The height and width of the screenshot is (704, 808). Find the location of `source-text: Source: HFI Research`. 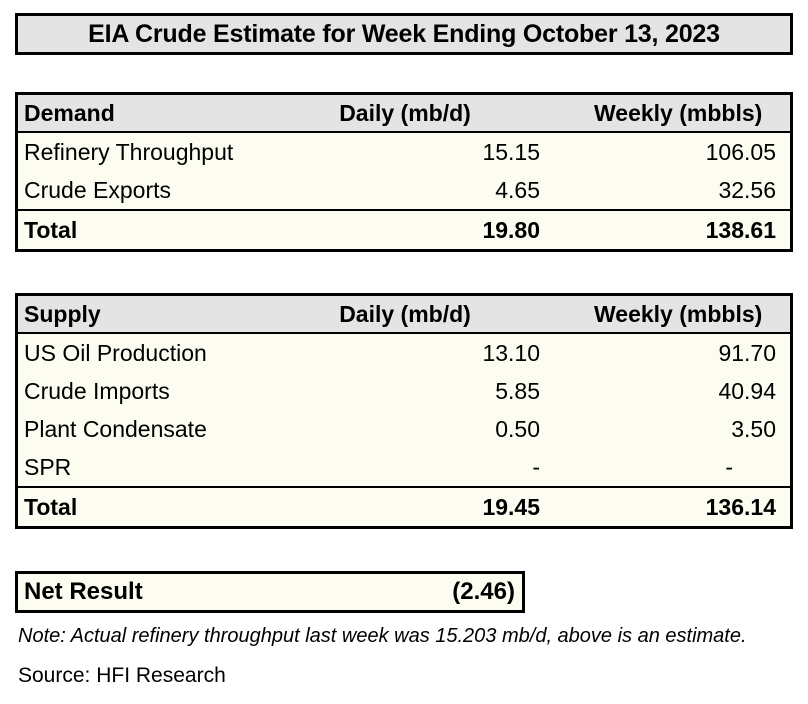

source-text: Source: HFI Research is located at coordinates (122, 675).